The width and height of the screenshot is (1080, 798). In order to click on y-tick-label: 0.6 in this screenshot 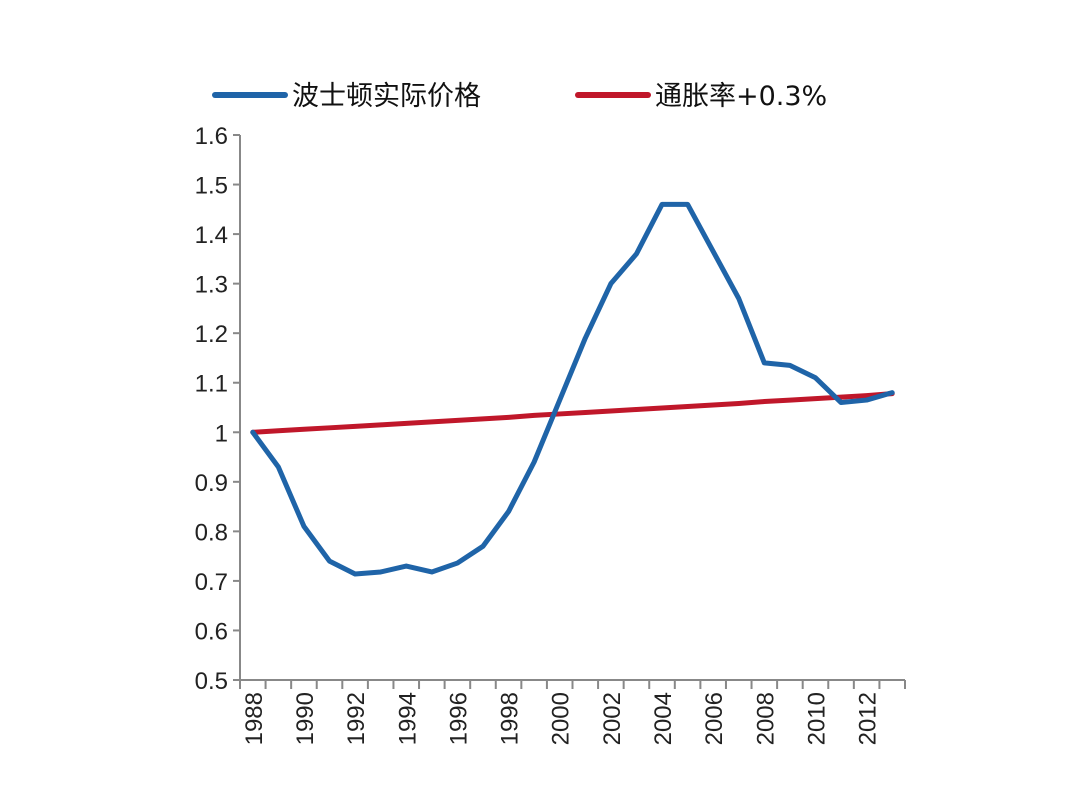, I will do `click(211, 631)`.